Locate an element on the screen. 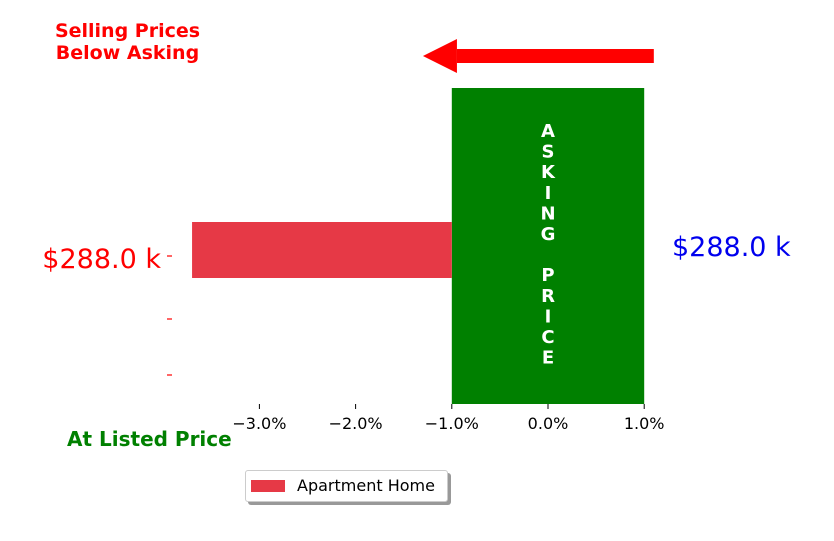  legend-label: Apartment Home is located at coordinates (366, 485).